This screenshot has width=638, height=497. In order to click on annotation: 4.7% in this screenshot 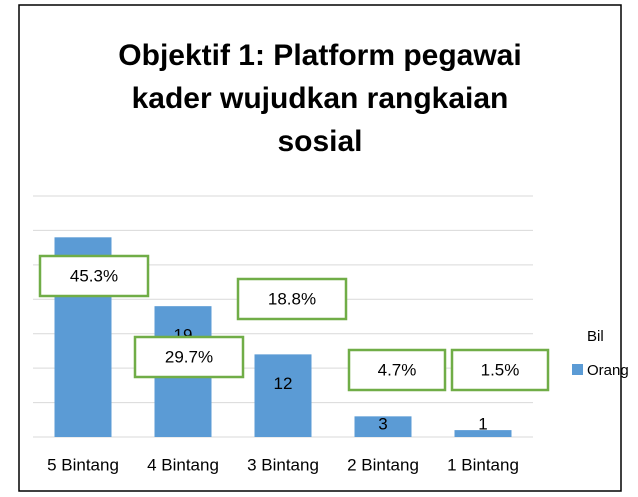, I will do `click(397, 369)`.